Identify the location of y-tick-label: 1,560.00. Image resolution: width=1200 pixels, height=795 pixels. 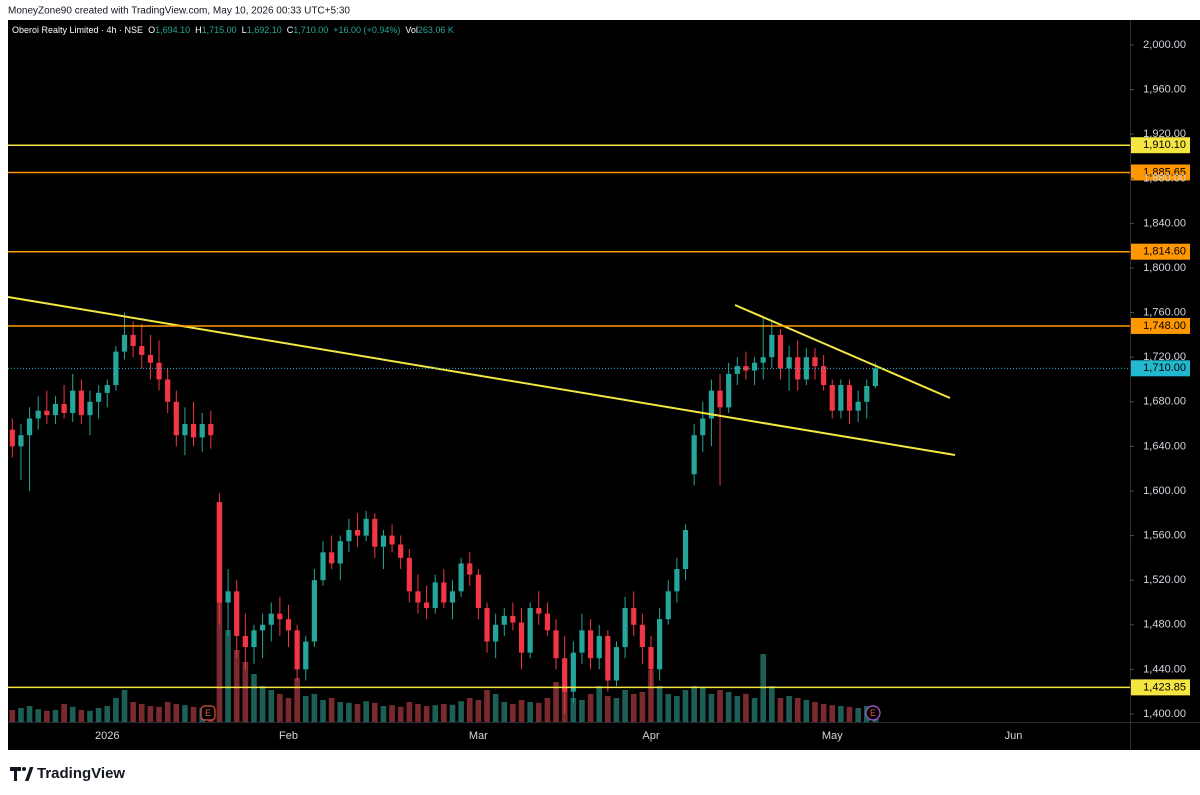
(1164, 535).